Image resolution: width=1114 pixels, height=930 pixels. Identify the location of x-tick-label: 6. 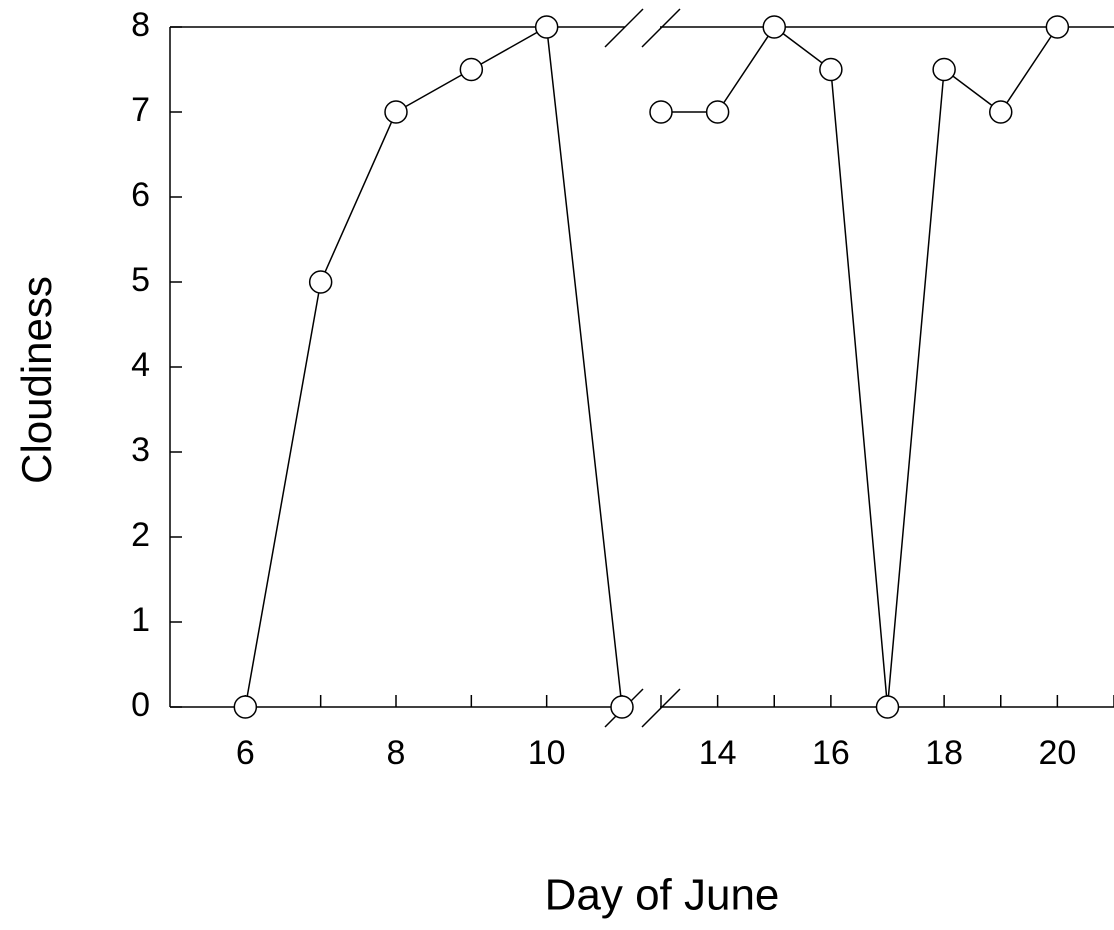
(245, 753).